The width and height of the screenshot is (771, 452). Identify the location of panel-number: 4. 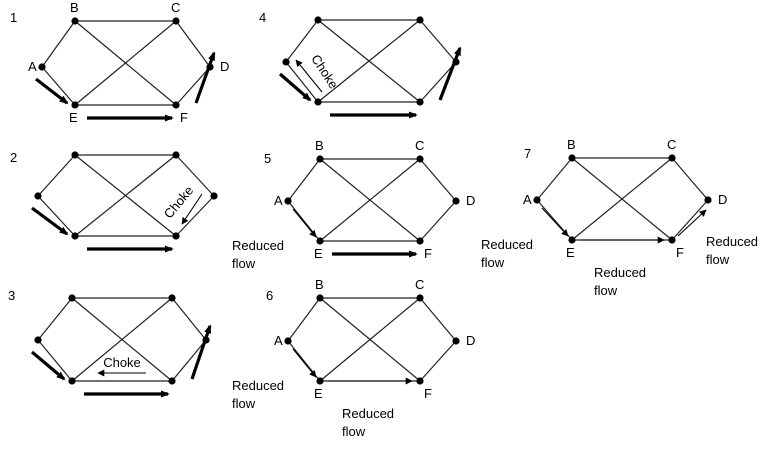
(262, 17).